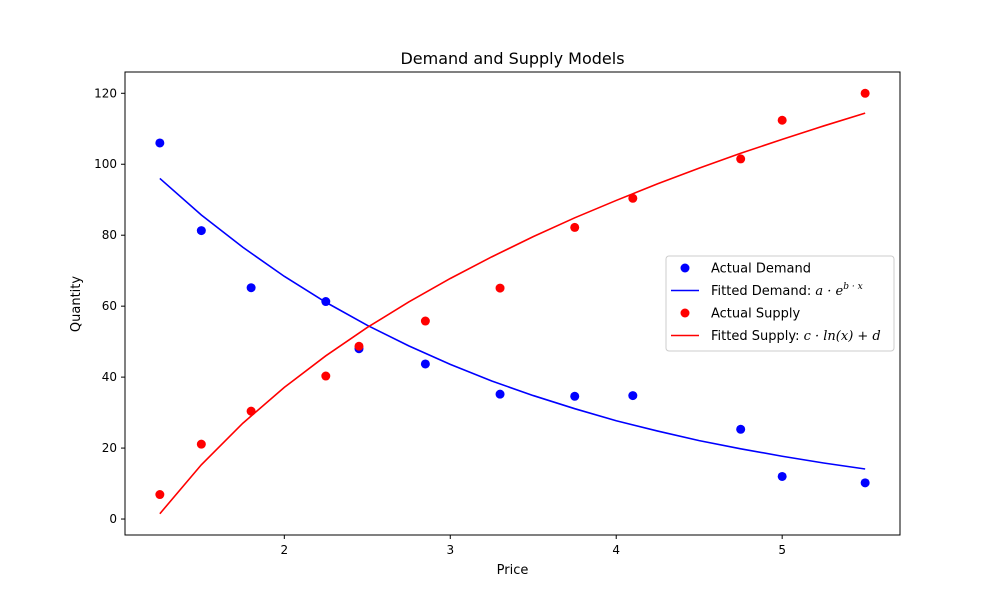 The height and width of the screenshot is (600, 1000). I want to click on legend-box, so click(780, 303).